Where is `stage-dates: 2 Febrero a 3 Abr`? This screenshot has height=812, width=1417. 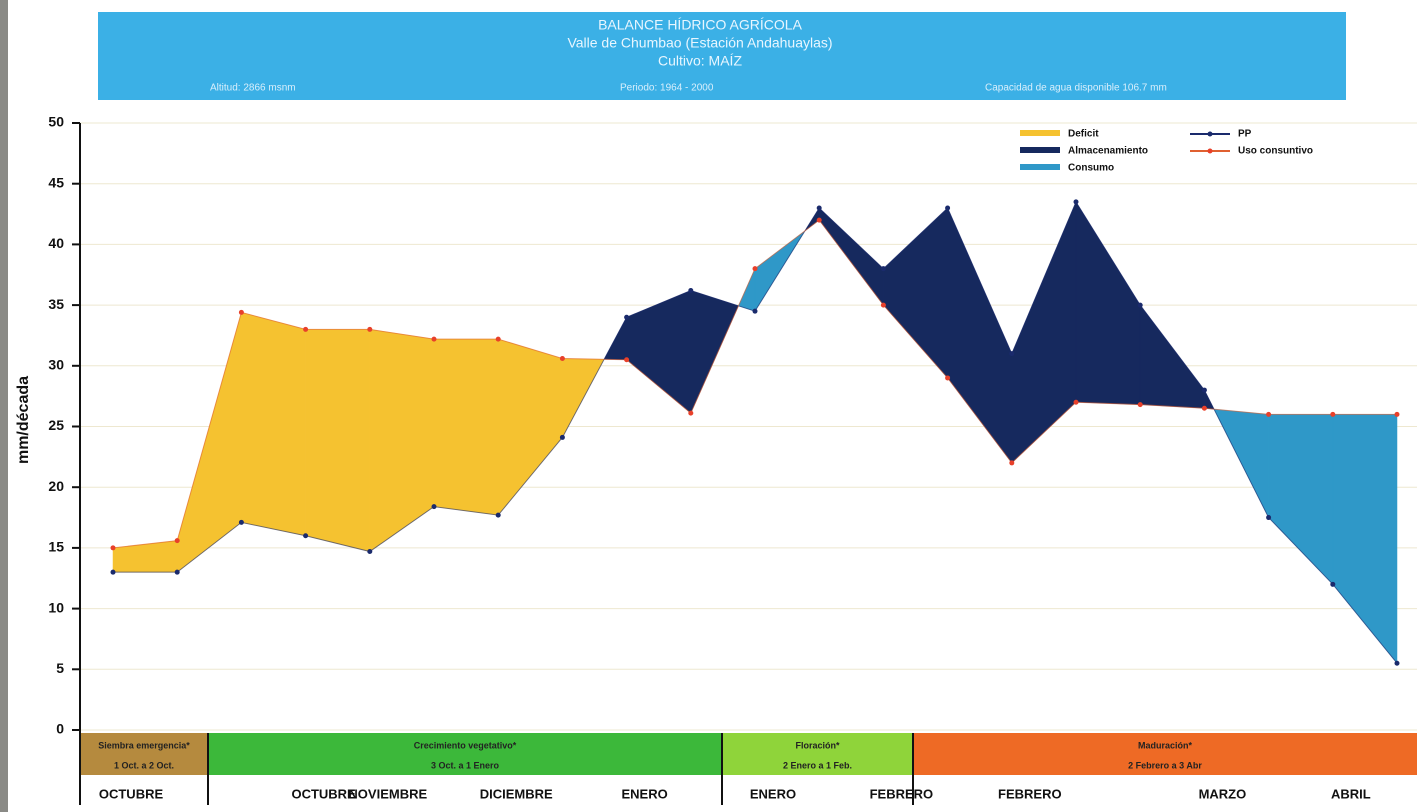
stage-dates: 2 Febrero a 3 Abr is located at coordinates (1165, 765).